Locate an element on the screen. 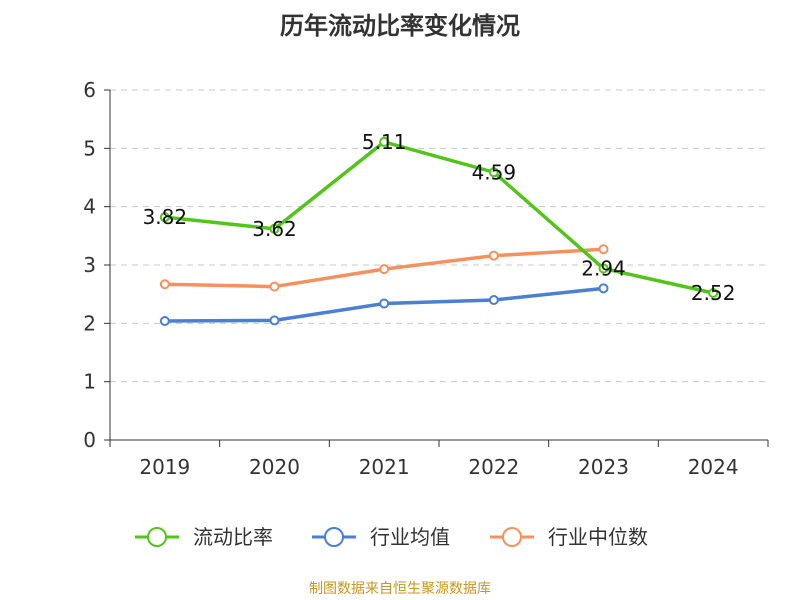 The image size is (800, 600). y-tick-label-5: 5 is located at coordinates (89, 148).